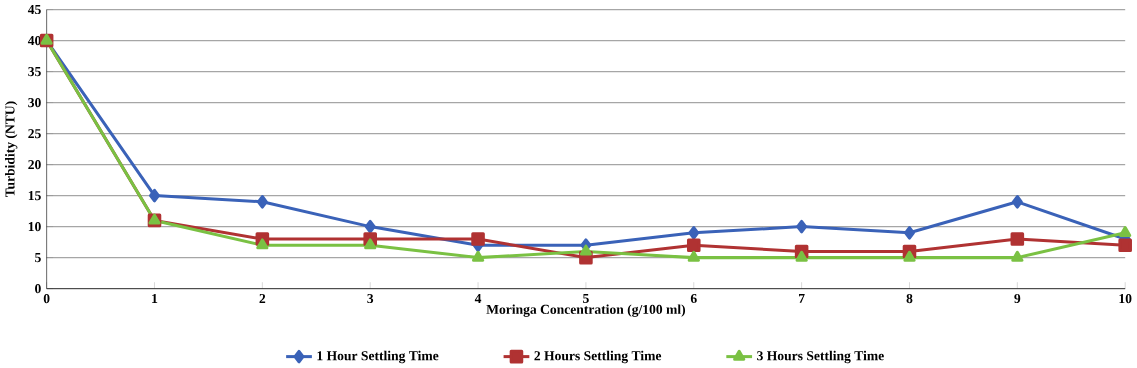 The height and width of the screenshot is (368, 1137). Describe the element at coordinates (1125, 298) in the screenshot. I see `x-tick-label: 10` at that location.